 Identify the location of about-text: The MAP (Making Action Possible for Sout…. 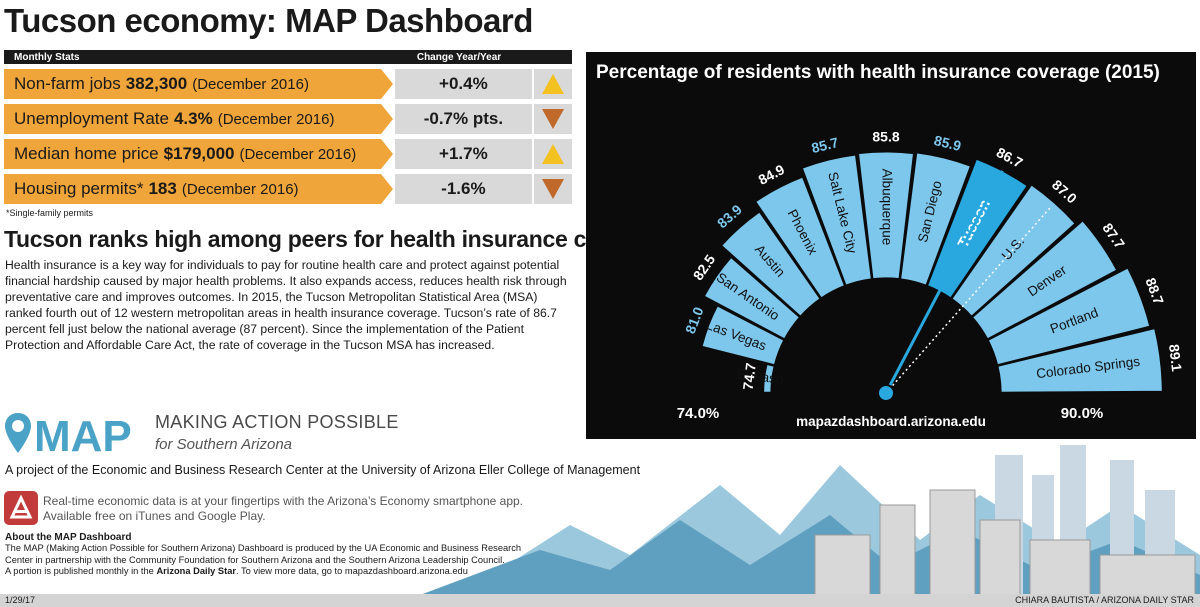
(295, 560).